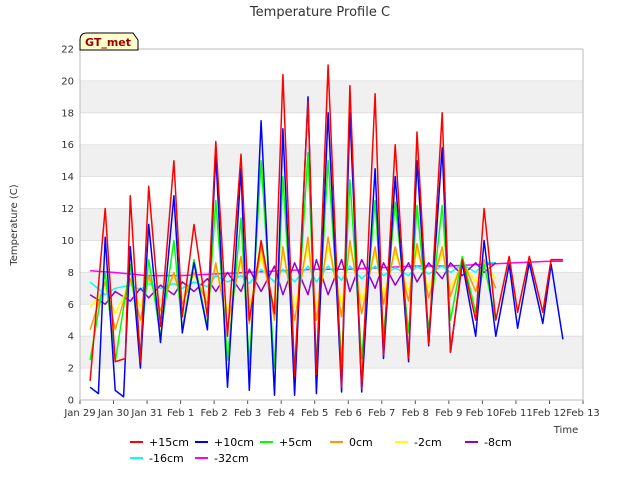 The image size is (640, 480). What do you see at coordinates (67, 81) in the screenshot?
I see `y-tick-label: 20` at bounding box center [67, 81].